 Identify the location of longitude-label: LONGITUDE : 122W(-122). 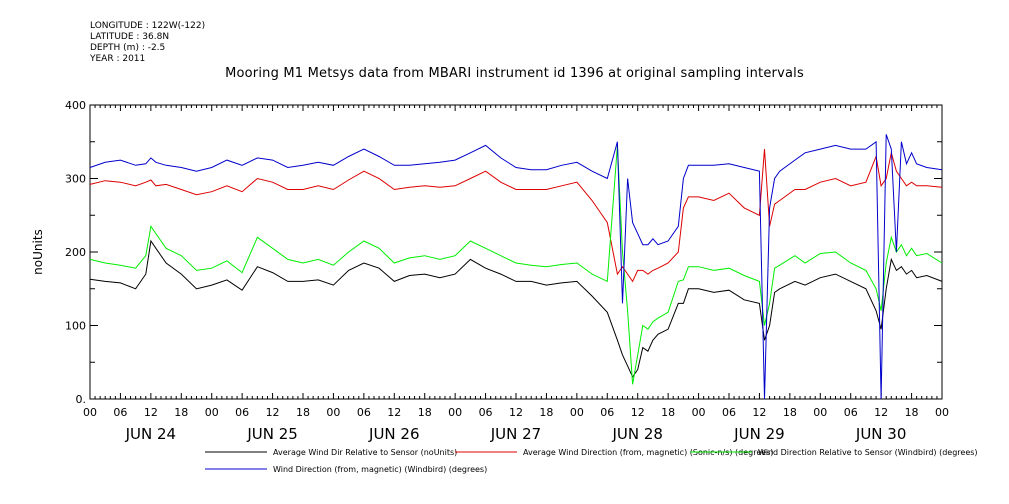
(148, 26).